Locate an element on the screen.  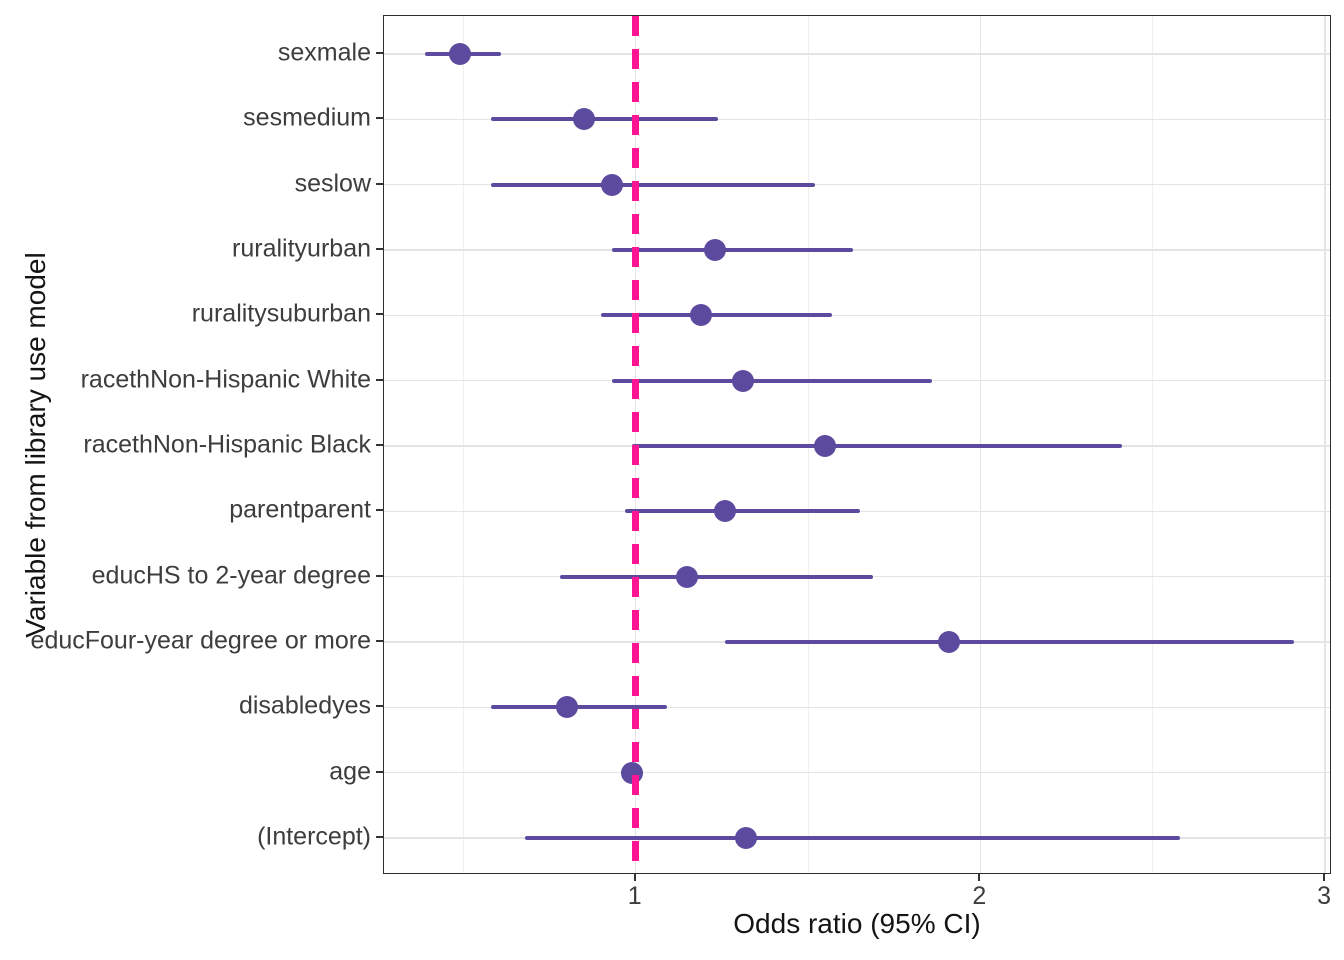
y-tick-label: seslow is located at coordinates (332, 183).